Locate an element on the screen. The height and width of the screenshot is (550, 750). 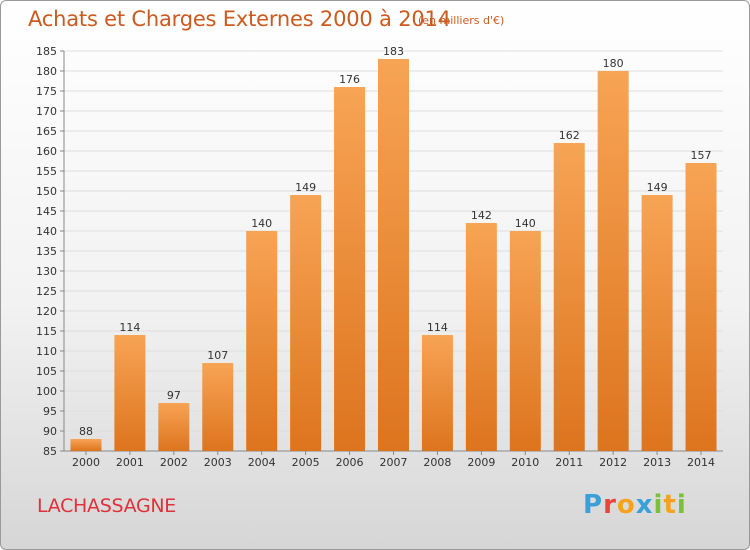
x-tick-label: 2005 is located at coordinates (306, 462).